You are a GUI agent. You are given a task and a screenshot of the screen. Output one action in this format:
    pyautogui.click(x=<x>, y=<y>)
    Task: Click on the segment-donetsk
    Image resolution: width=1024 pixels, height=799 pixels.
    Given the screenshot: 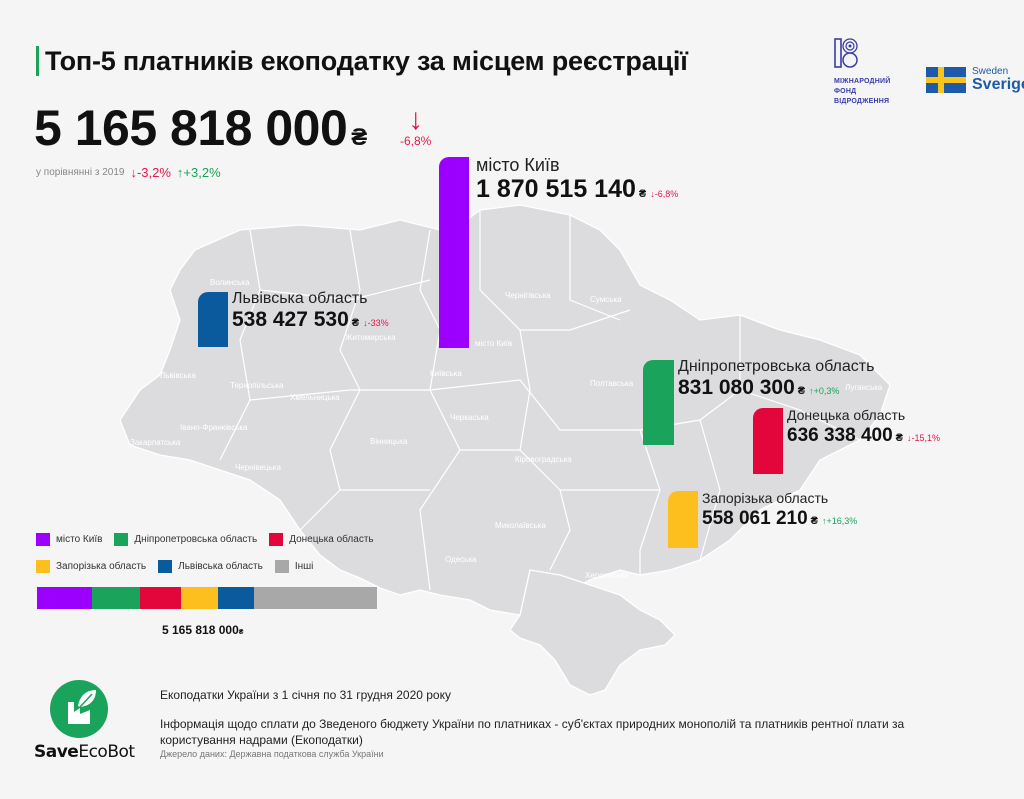 What is the action you would take?
    pyautogui.click(x=160, y=598)
    